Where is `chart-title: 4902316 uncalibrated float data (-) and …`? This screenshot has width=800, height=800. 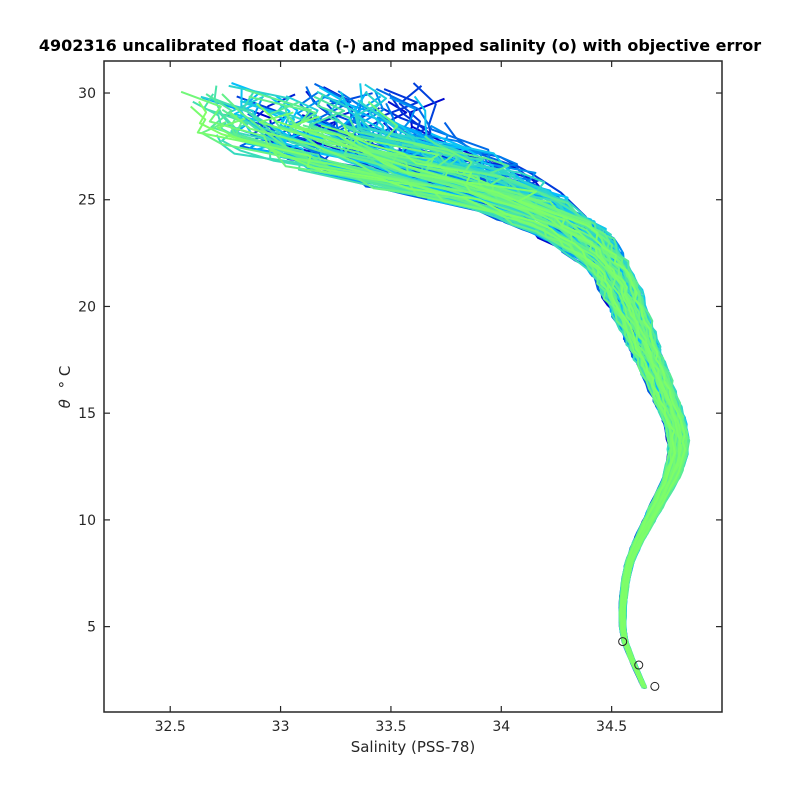
chart-title: 4902316 uncalibrated float data (-) and … is located at coordinates (400, 45).